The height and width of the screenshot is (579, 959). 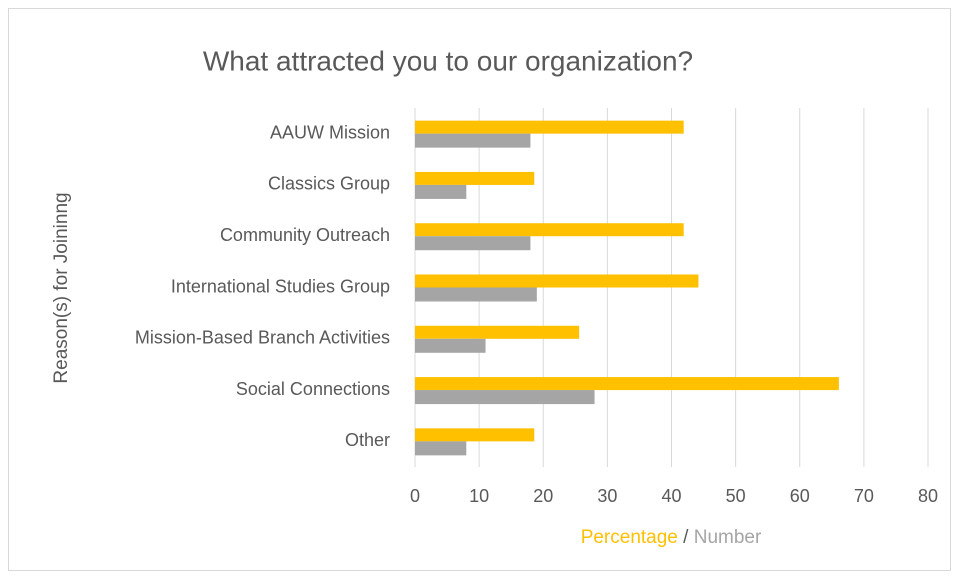 I want to click on y-tick-label: Community Outreach, so click(x=305, y=235).